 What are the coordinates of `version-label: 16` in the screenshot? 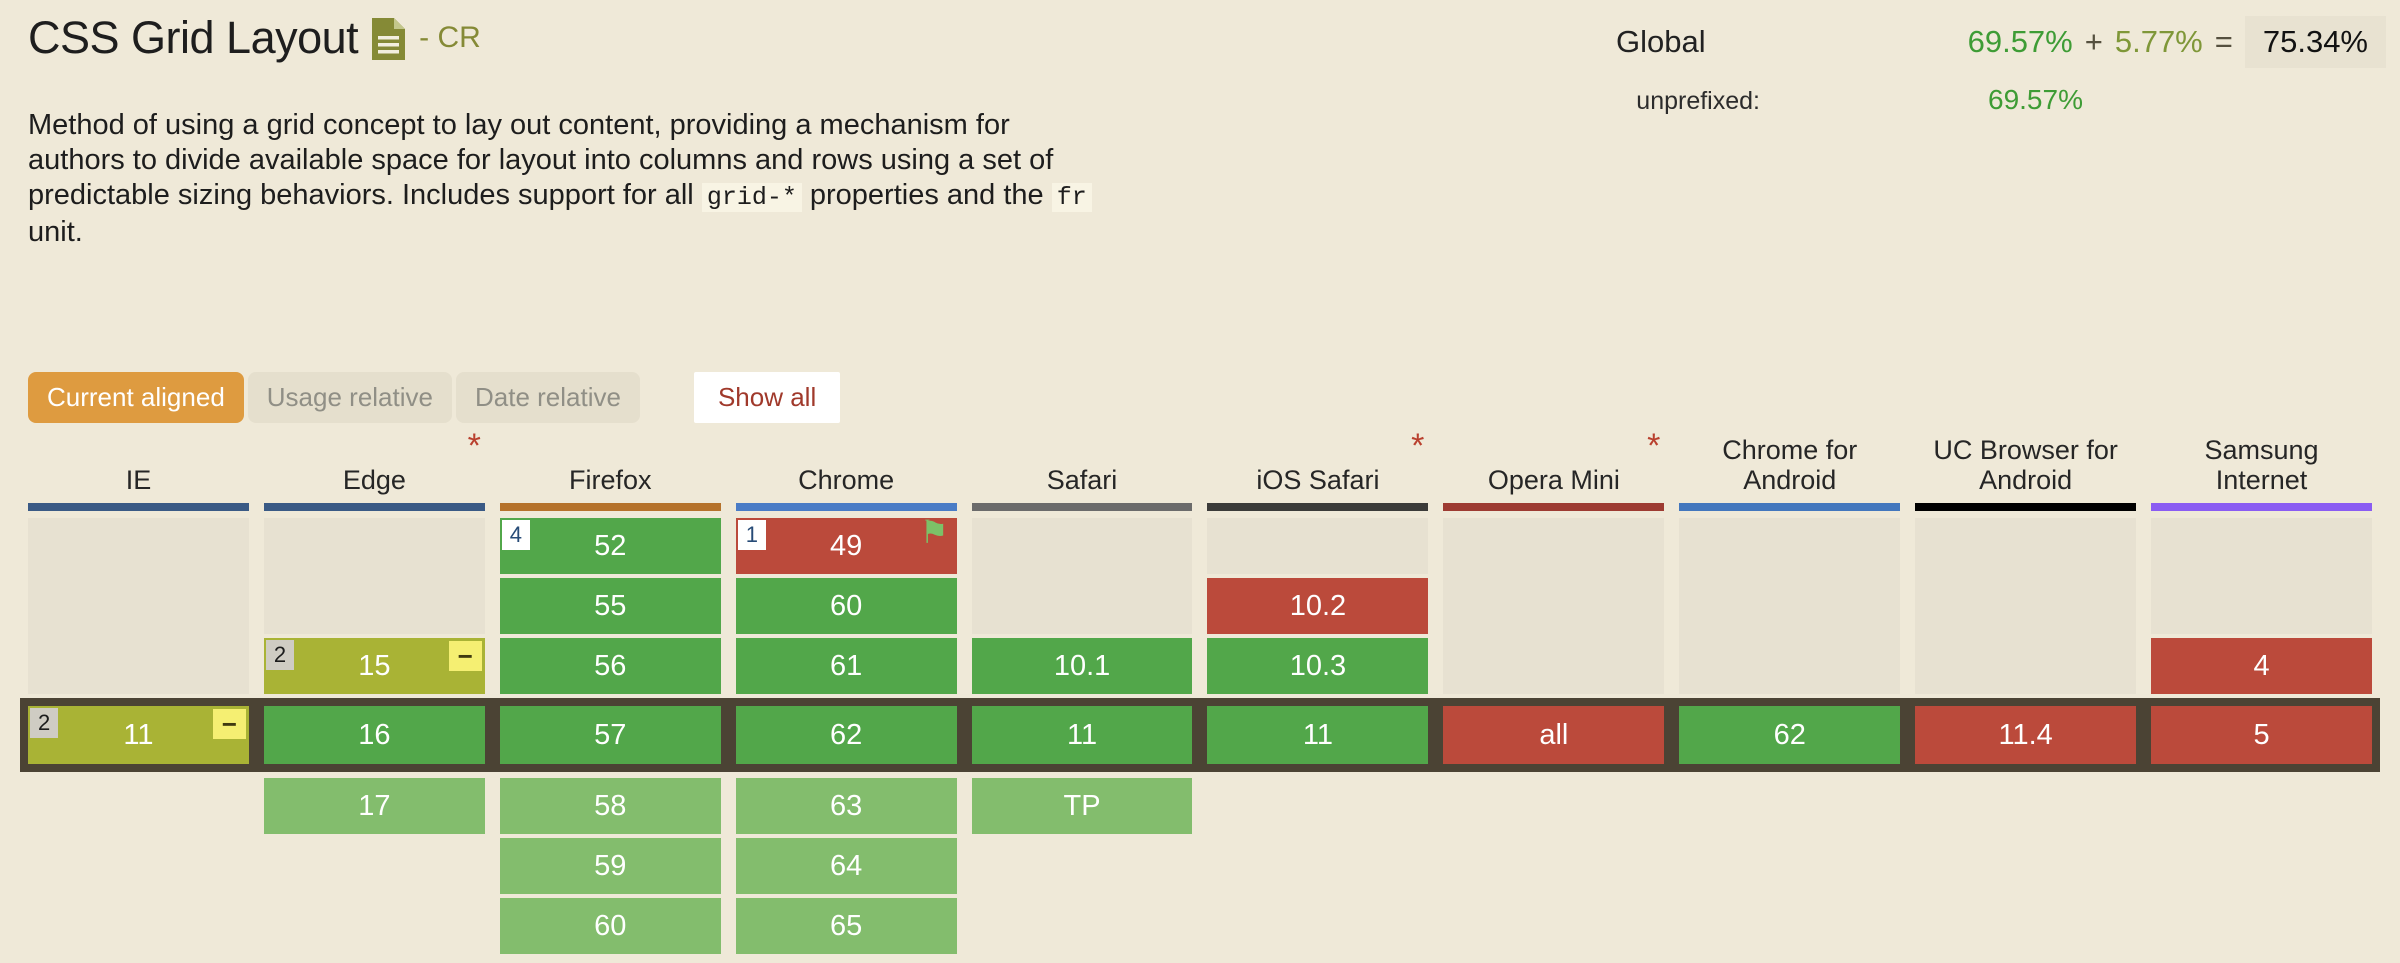 It's located at (374, 734).